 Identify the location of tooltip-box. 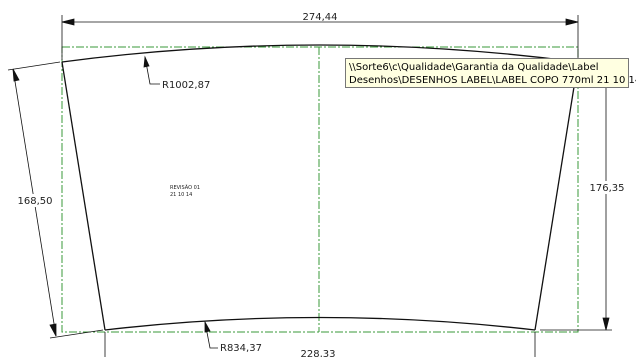
(487, 73).